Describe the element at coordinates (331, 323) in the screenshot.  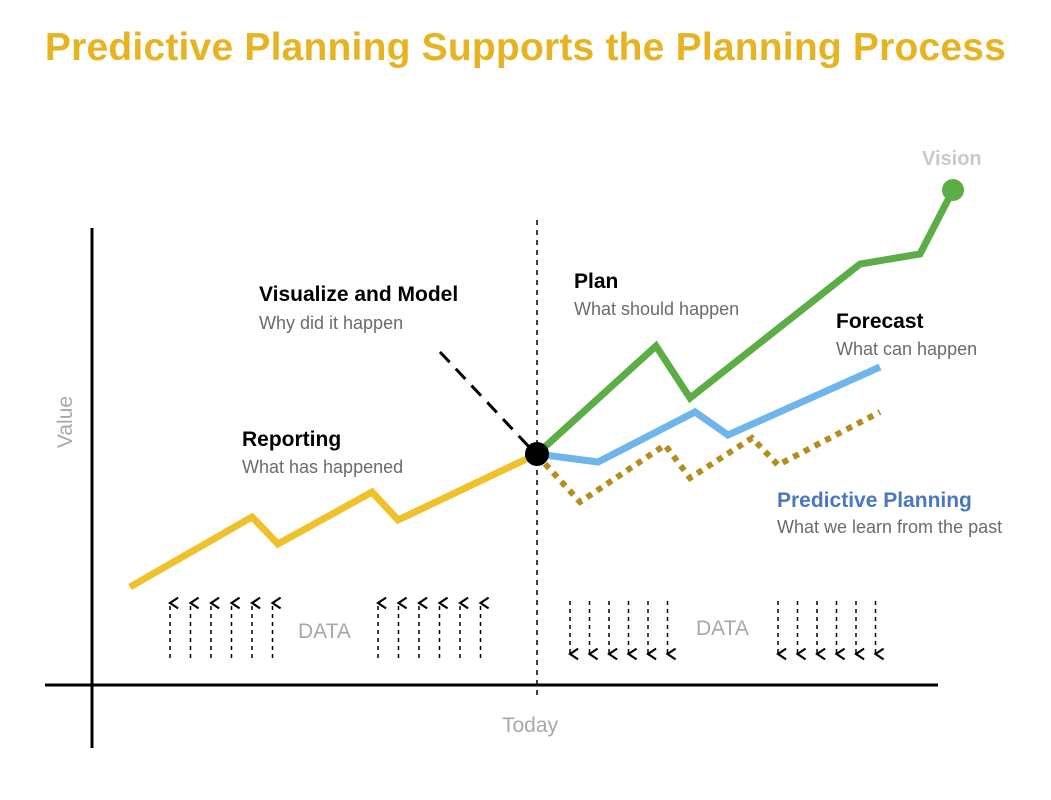
I see `visualize-model-subtitle: Why did it happen` at that location.